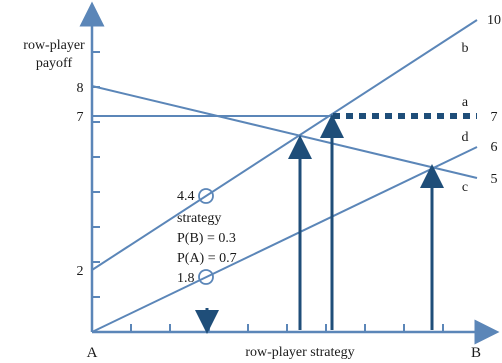  I want to click on y-axis-title-line2: payoff, so click(54, 63).